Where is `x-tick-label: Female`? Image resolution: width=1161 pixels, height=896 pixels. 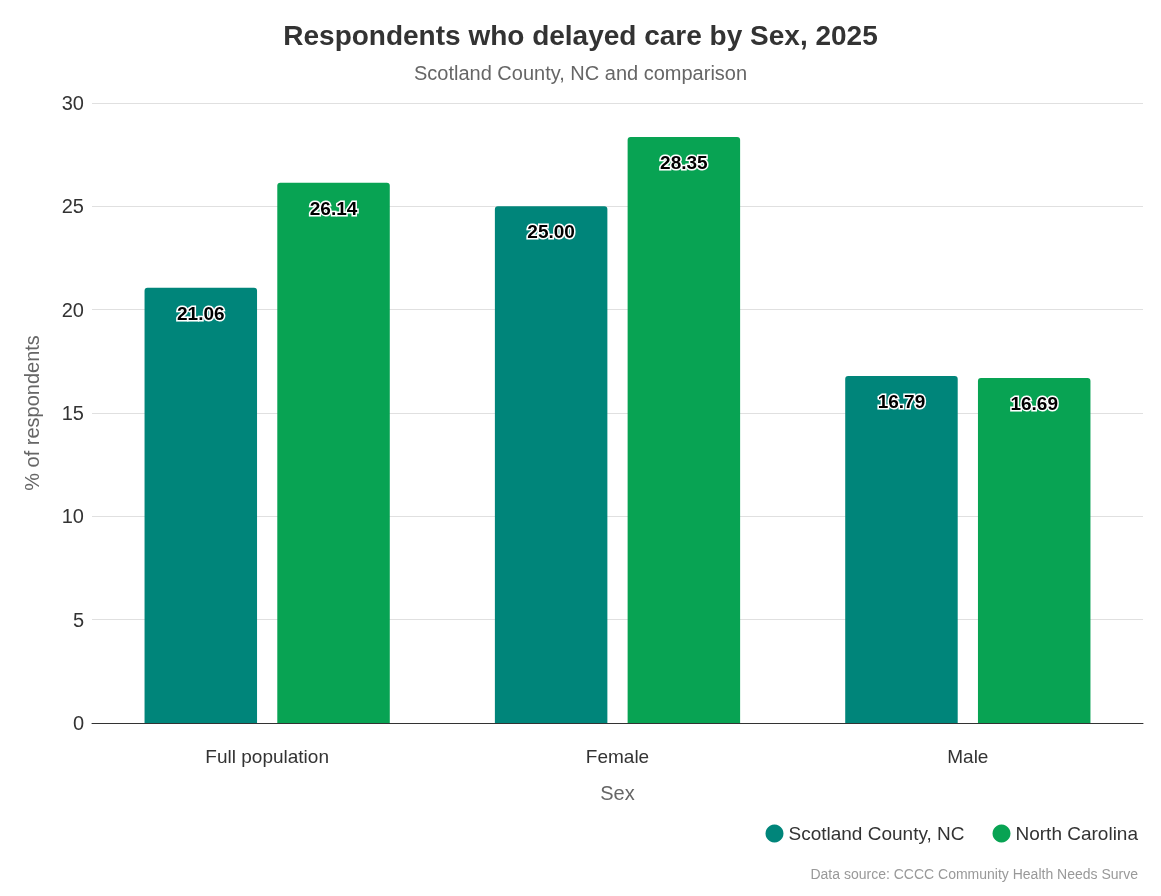 x-tick-label: Female is located at coordinates (617, 756).